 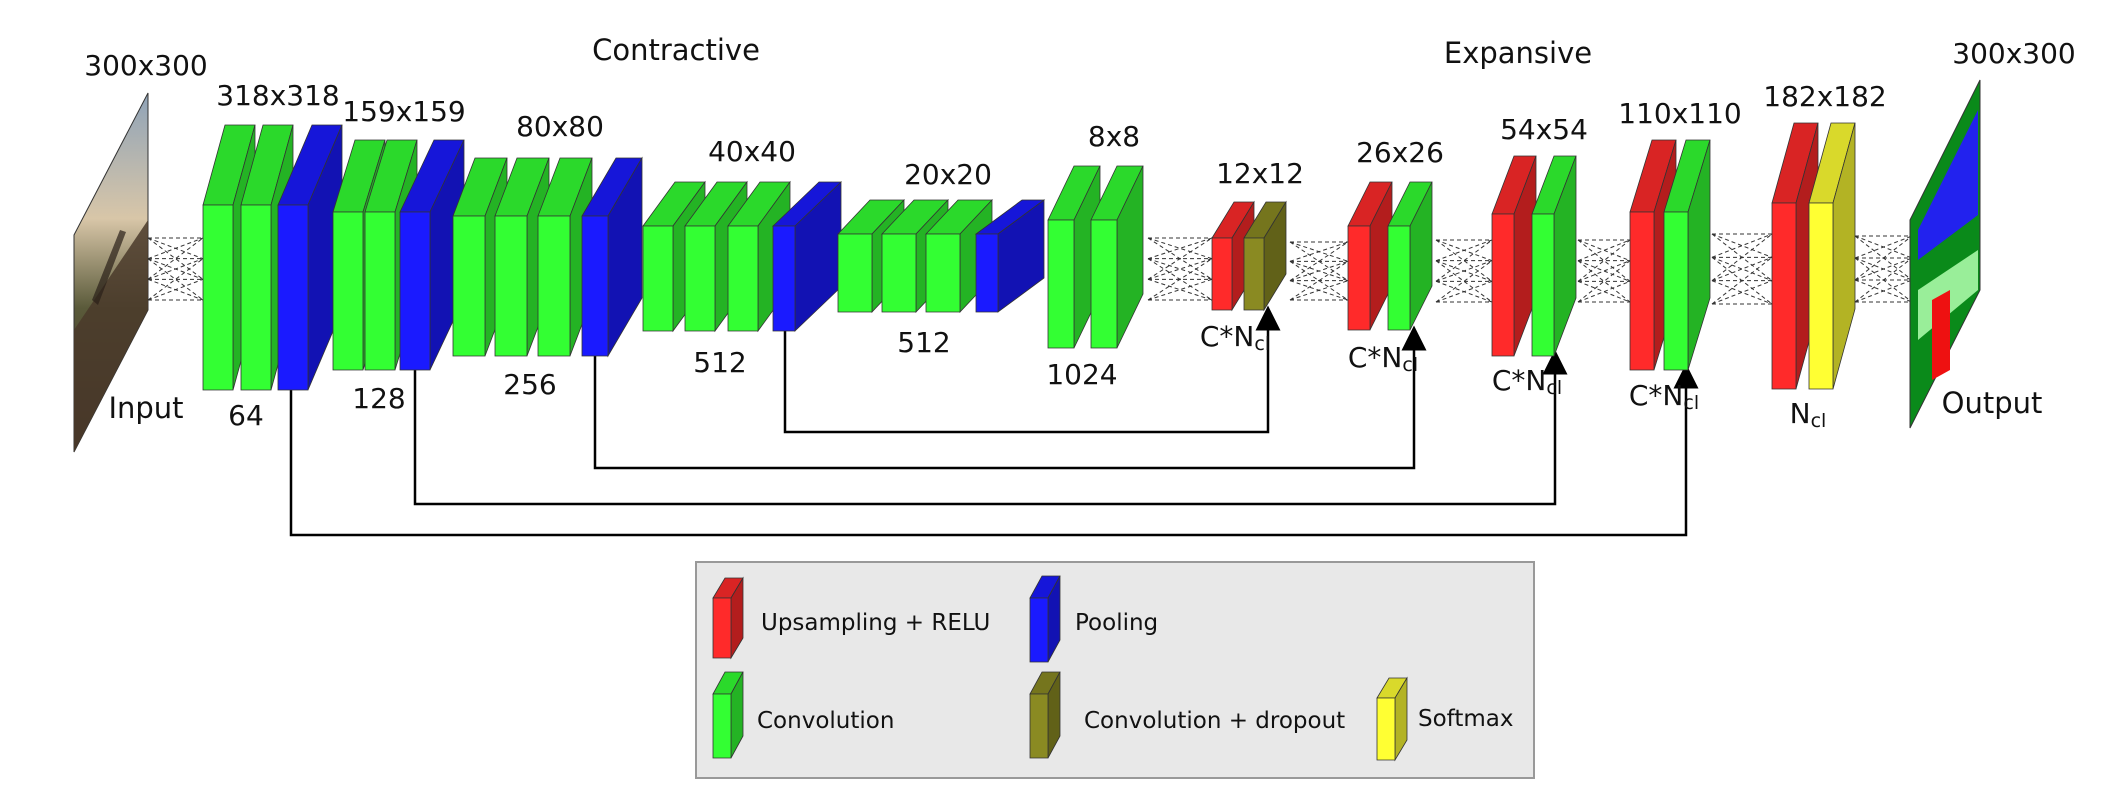 What do you see at coordinates (403, 111) in the screenshot?
I see `block-size-label: 159x159` at bounding box center [403, 111].